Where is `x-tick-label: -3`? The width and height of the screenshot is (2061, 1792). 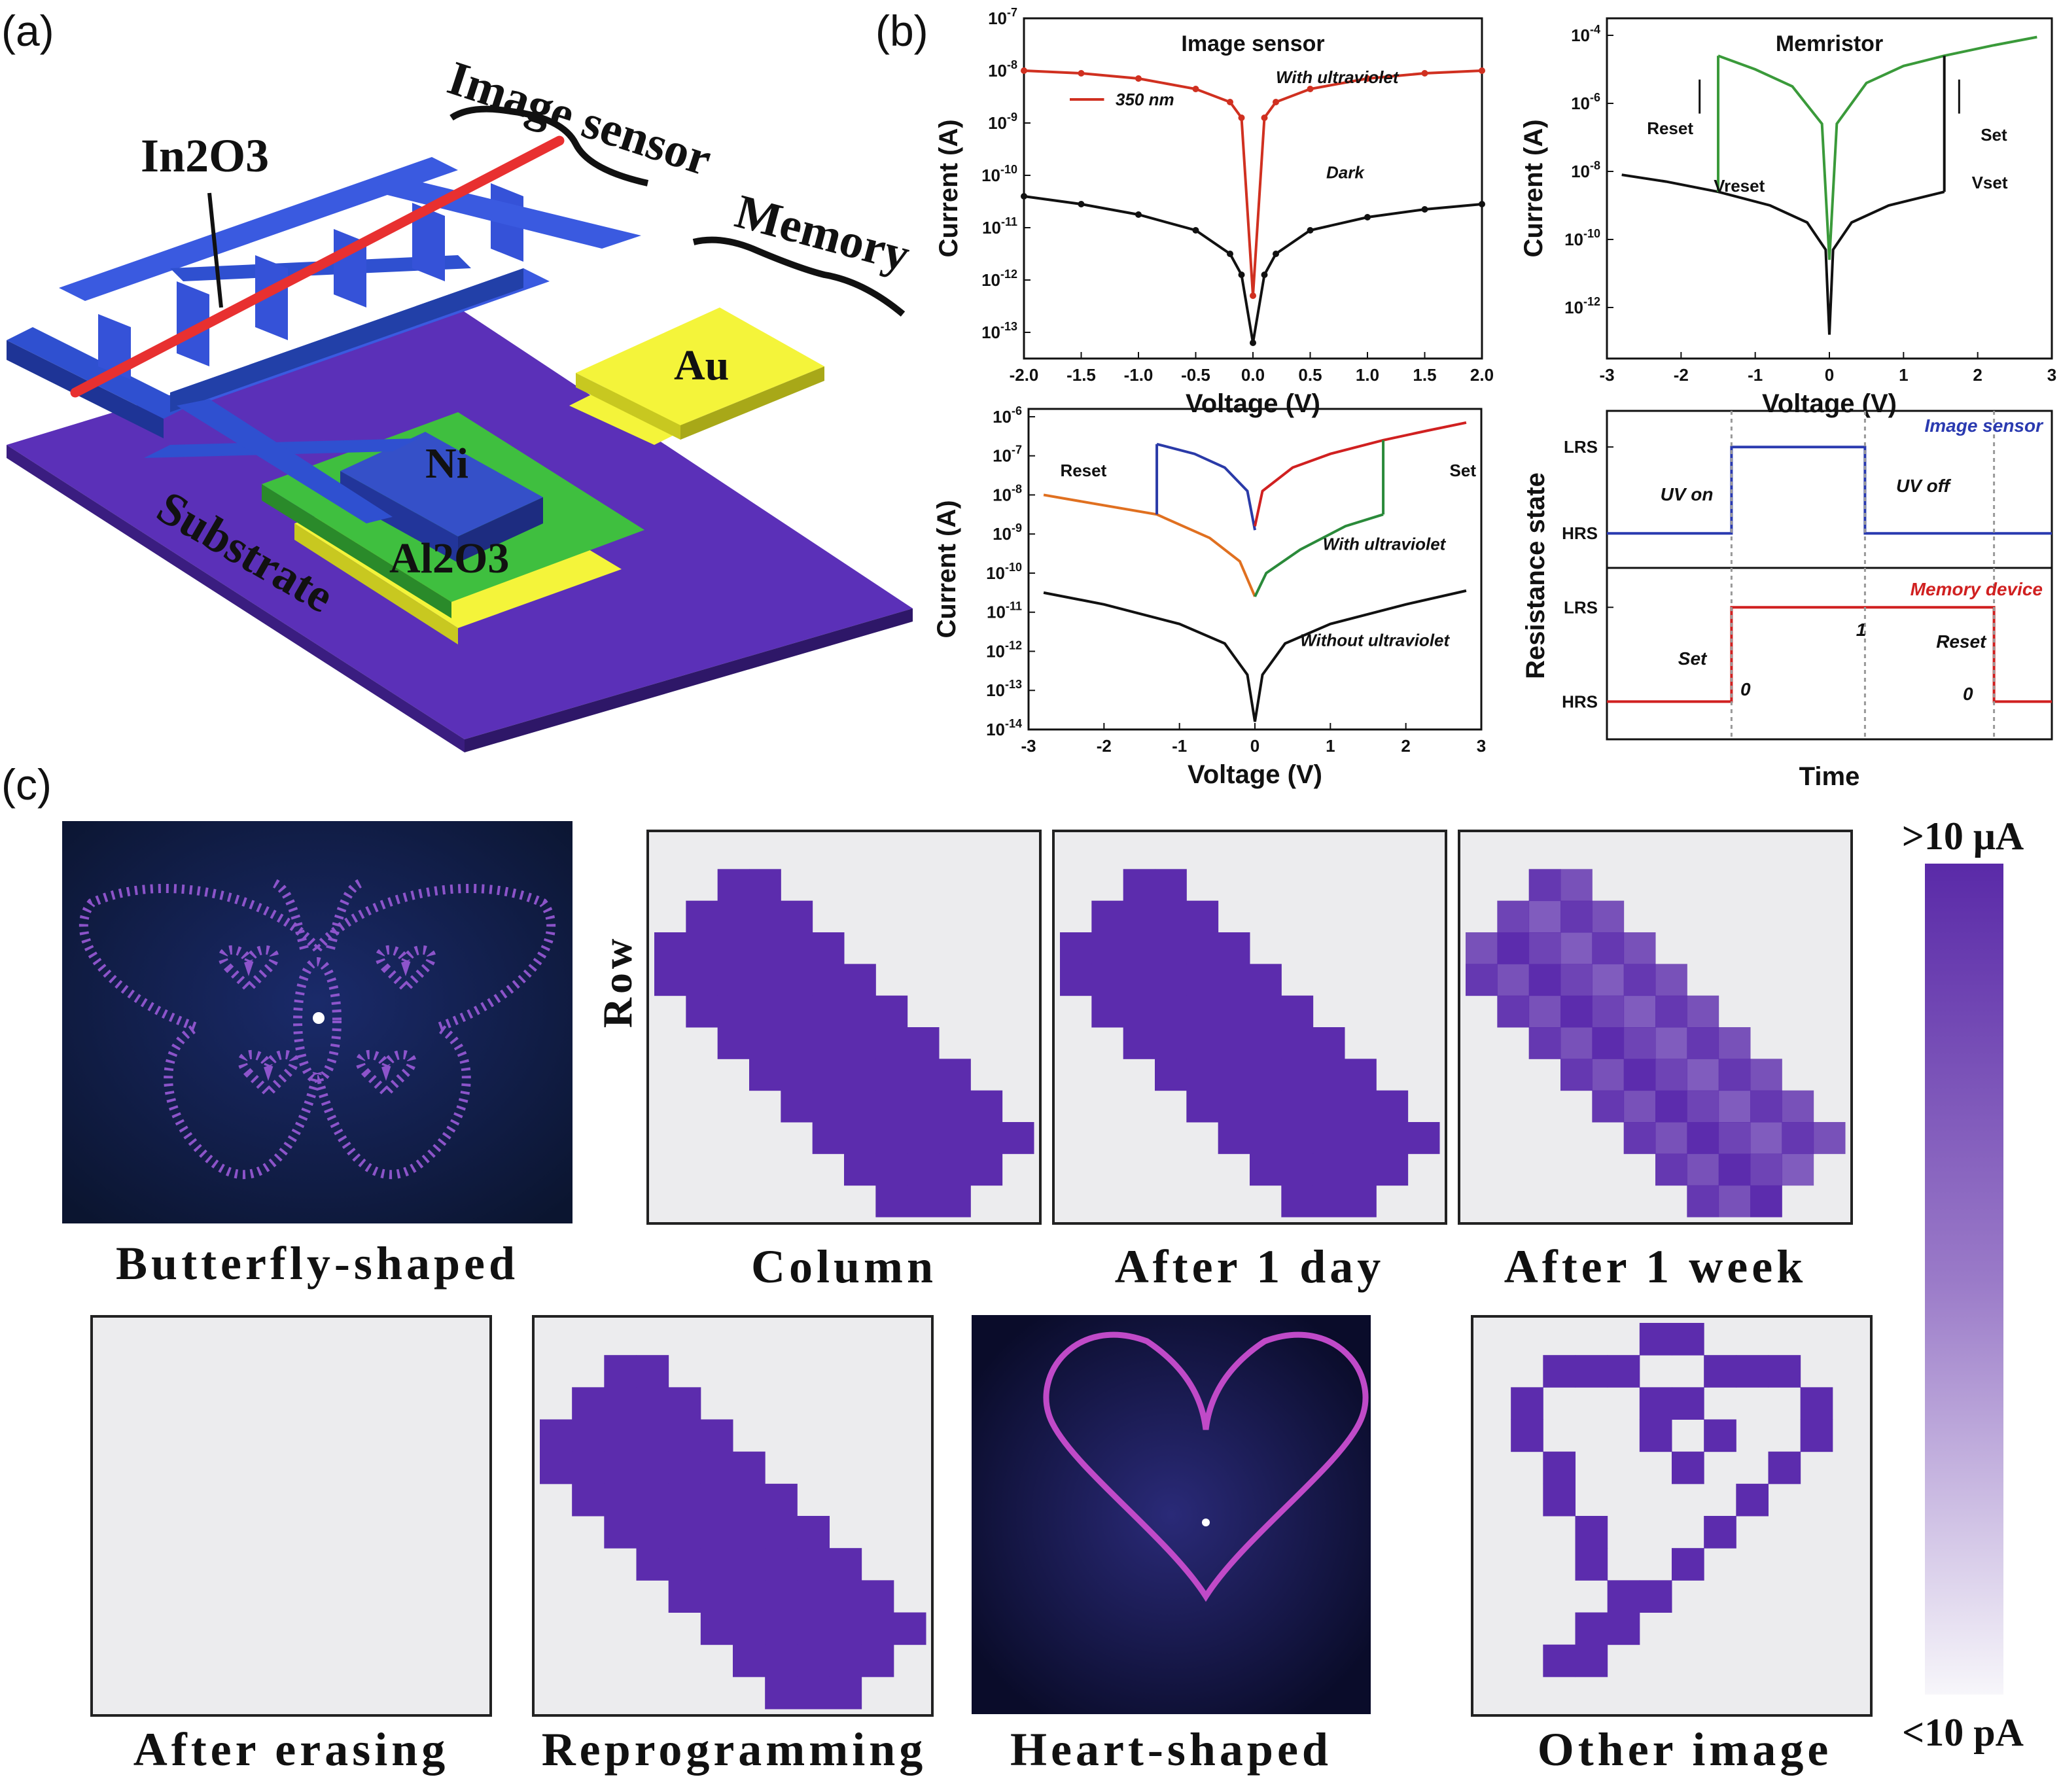 x-tick-label: -3 is located at coordinates (1028, 746).